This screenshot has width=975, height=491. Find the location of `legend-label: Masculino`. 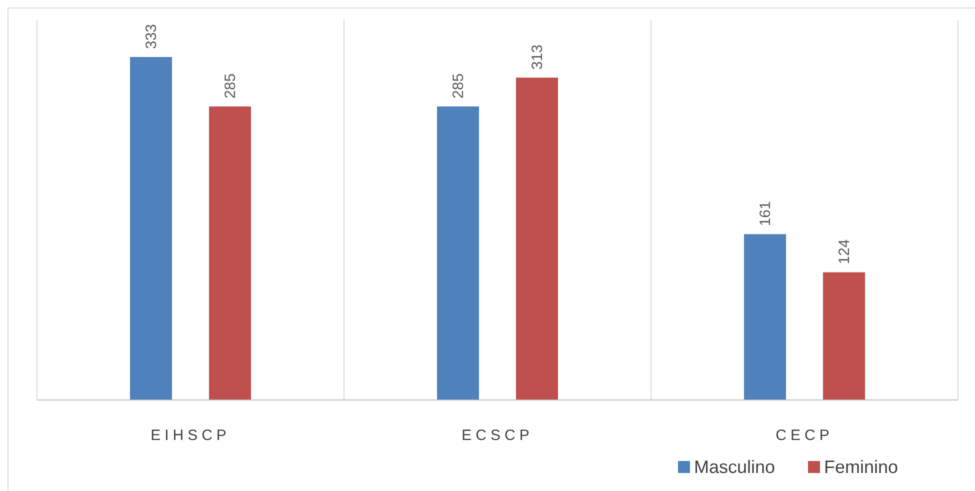

legend-label: Masculino is located at coordinates (735, 467).